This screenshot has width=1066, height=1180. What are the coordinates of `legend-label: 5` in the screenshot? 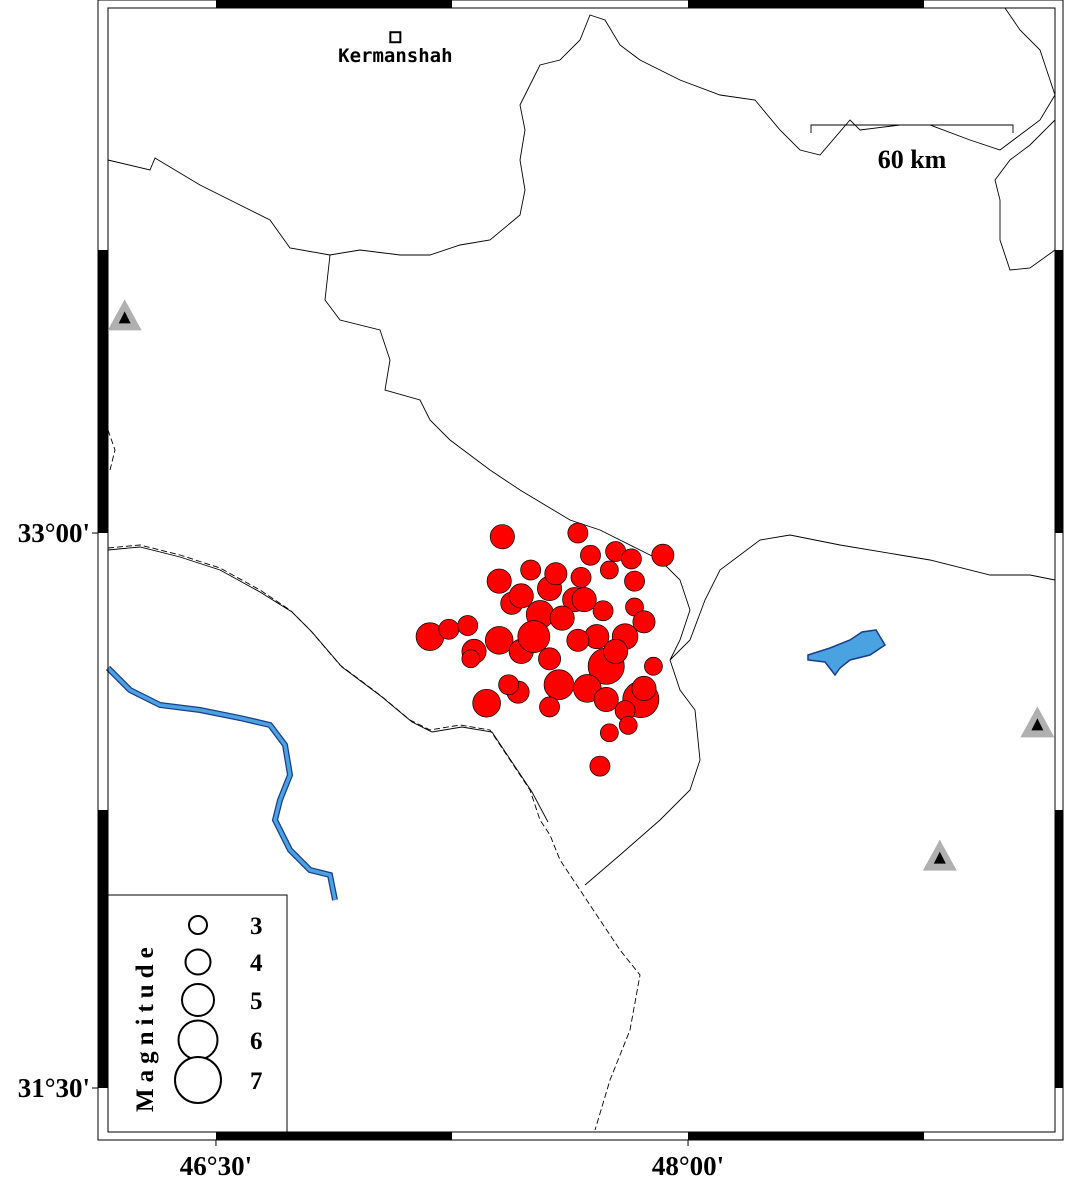 It's located at (256, 1001).